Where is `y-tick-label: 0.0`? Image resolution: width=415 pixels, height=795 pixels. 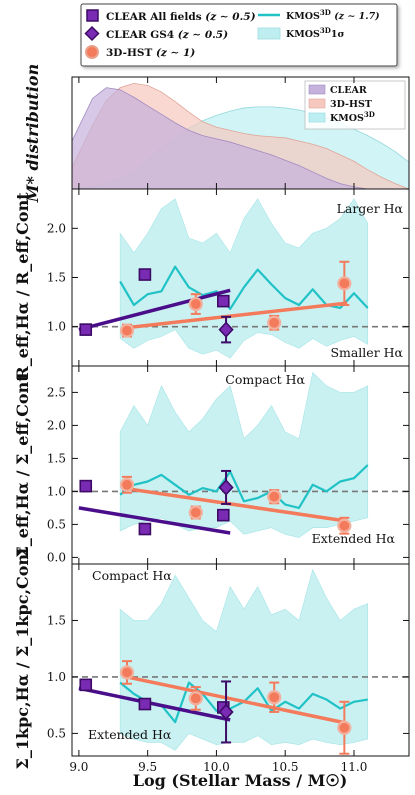
y-tick-label: 0.0 is located at coordinates (56, 557).